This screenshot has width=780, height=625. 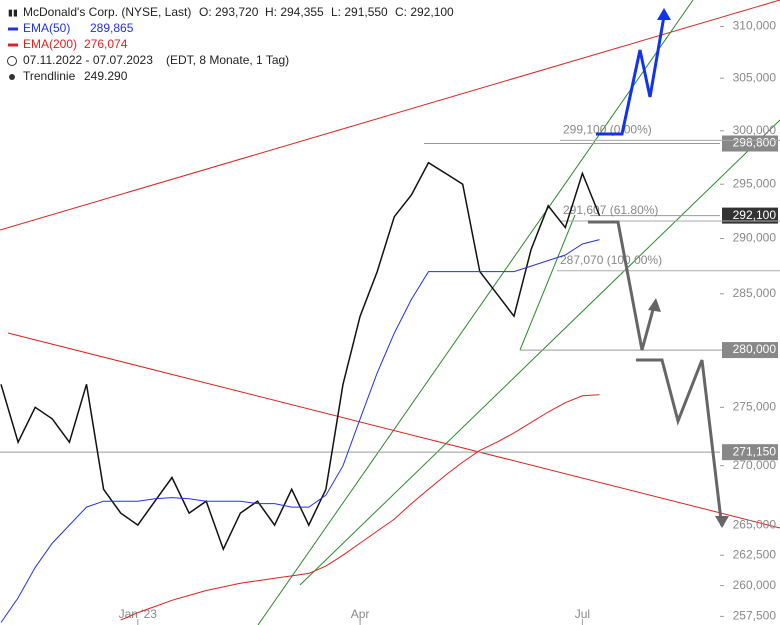 What do you see at coordinates (755, 26) in the screenshot?
I see `y-tick-label: 310,000` at bounding box center [755, 26].